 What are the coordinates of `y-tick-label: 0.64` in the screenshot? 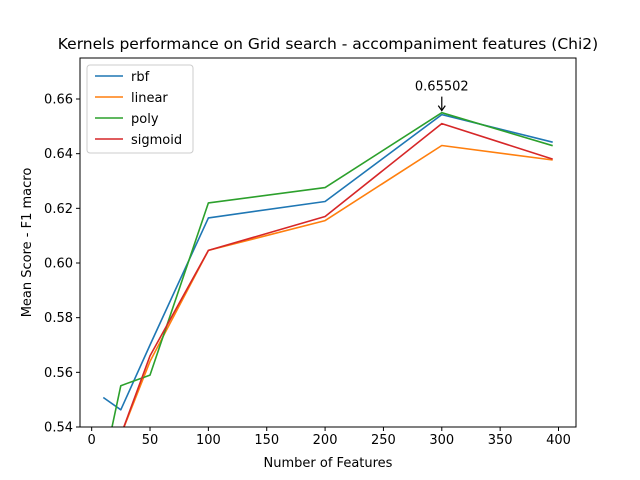 It's located at (58, 154).